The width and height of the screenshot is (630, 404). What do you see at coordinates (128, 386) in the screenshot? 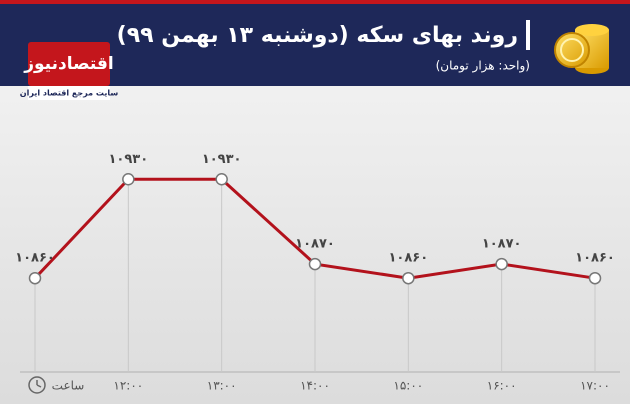
I see `x-tick-label: ۱۲:۰۰` at bounding box center [128, 386].